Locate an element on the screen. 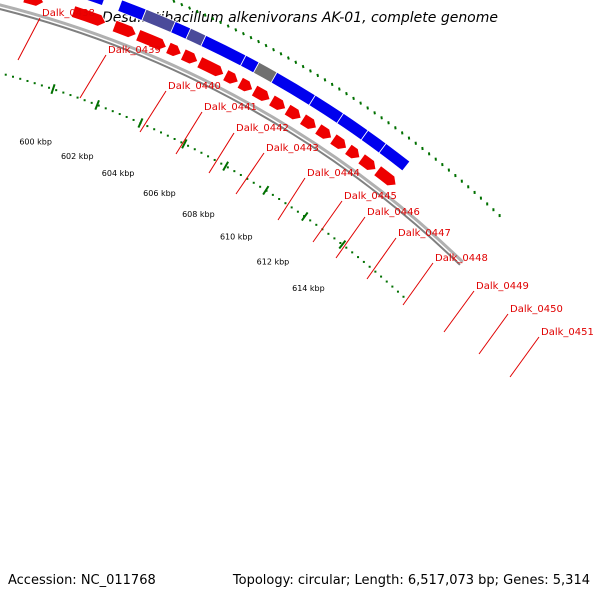  gene-label: Dalk_0439 is located at coordinates (134, 50).